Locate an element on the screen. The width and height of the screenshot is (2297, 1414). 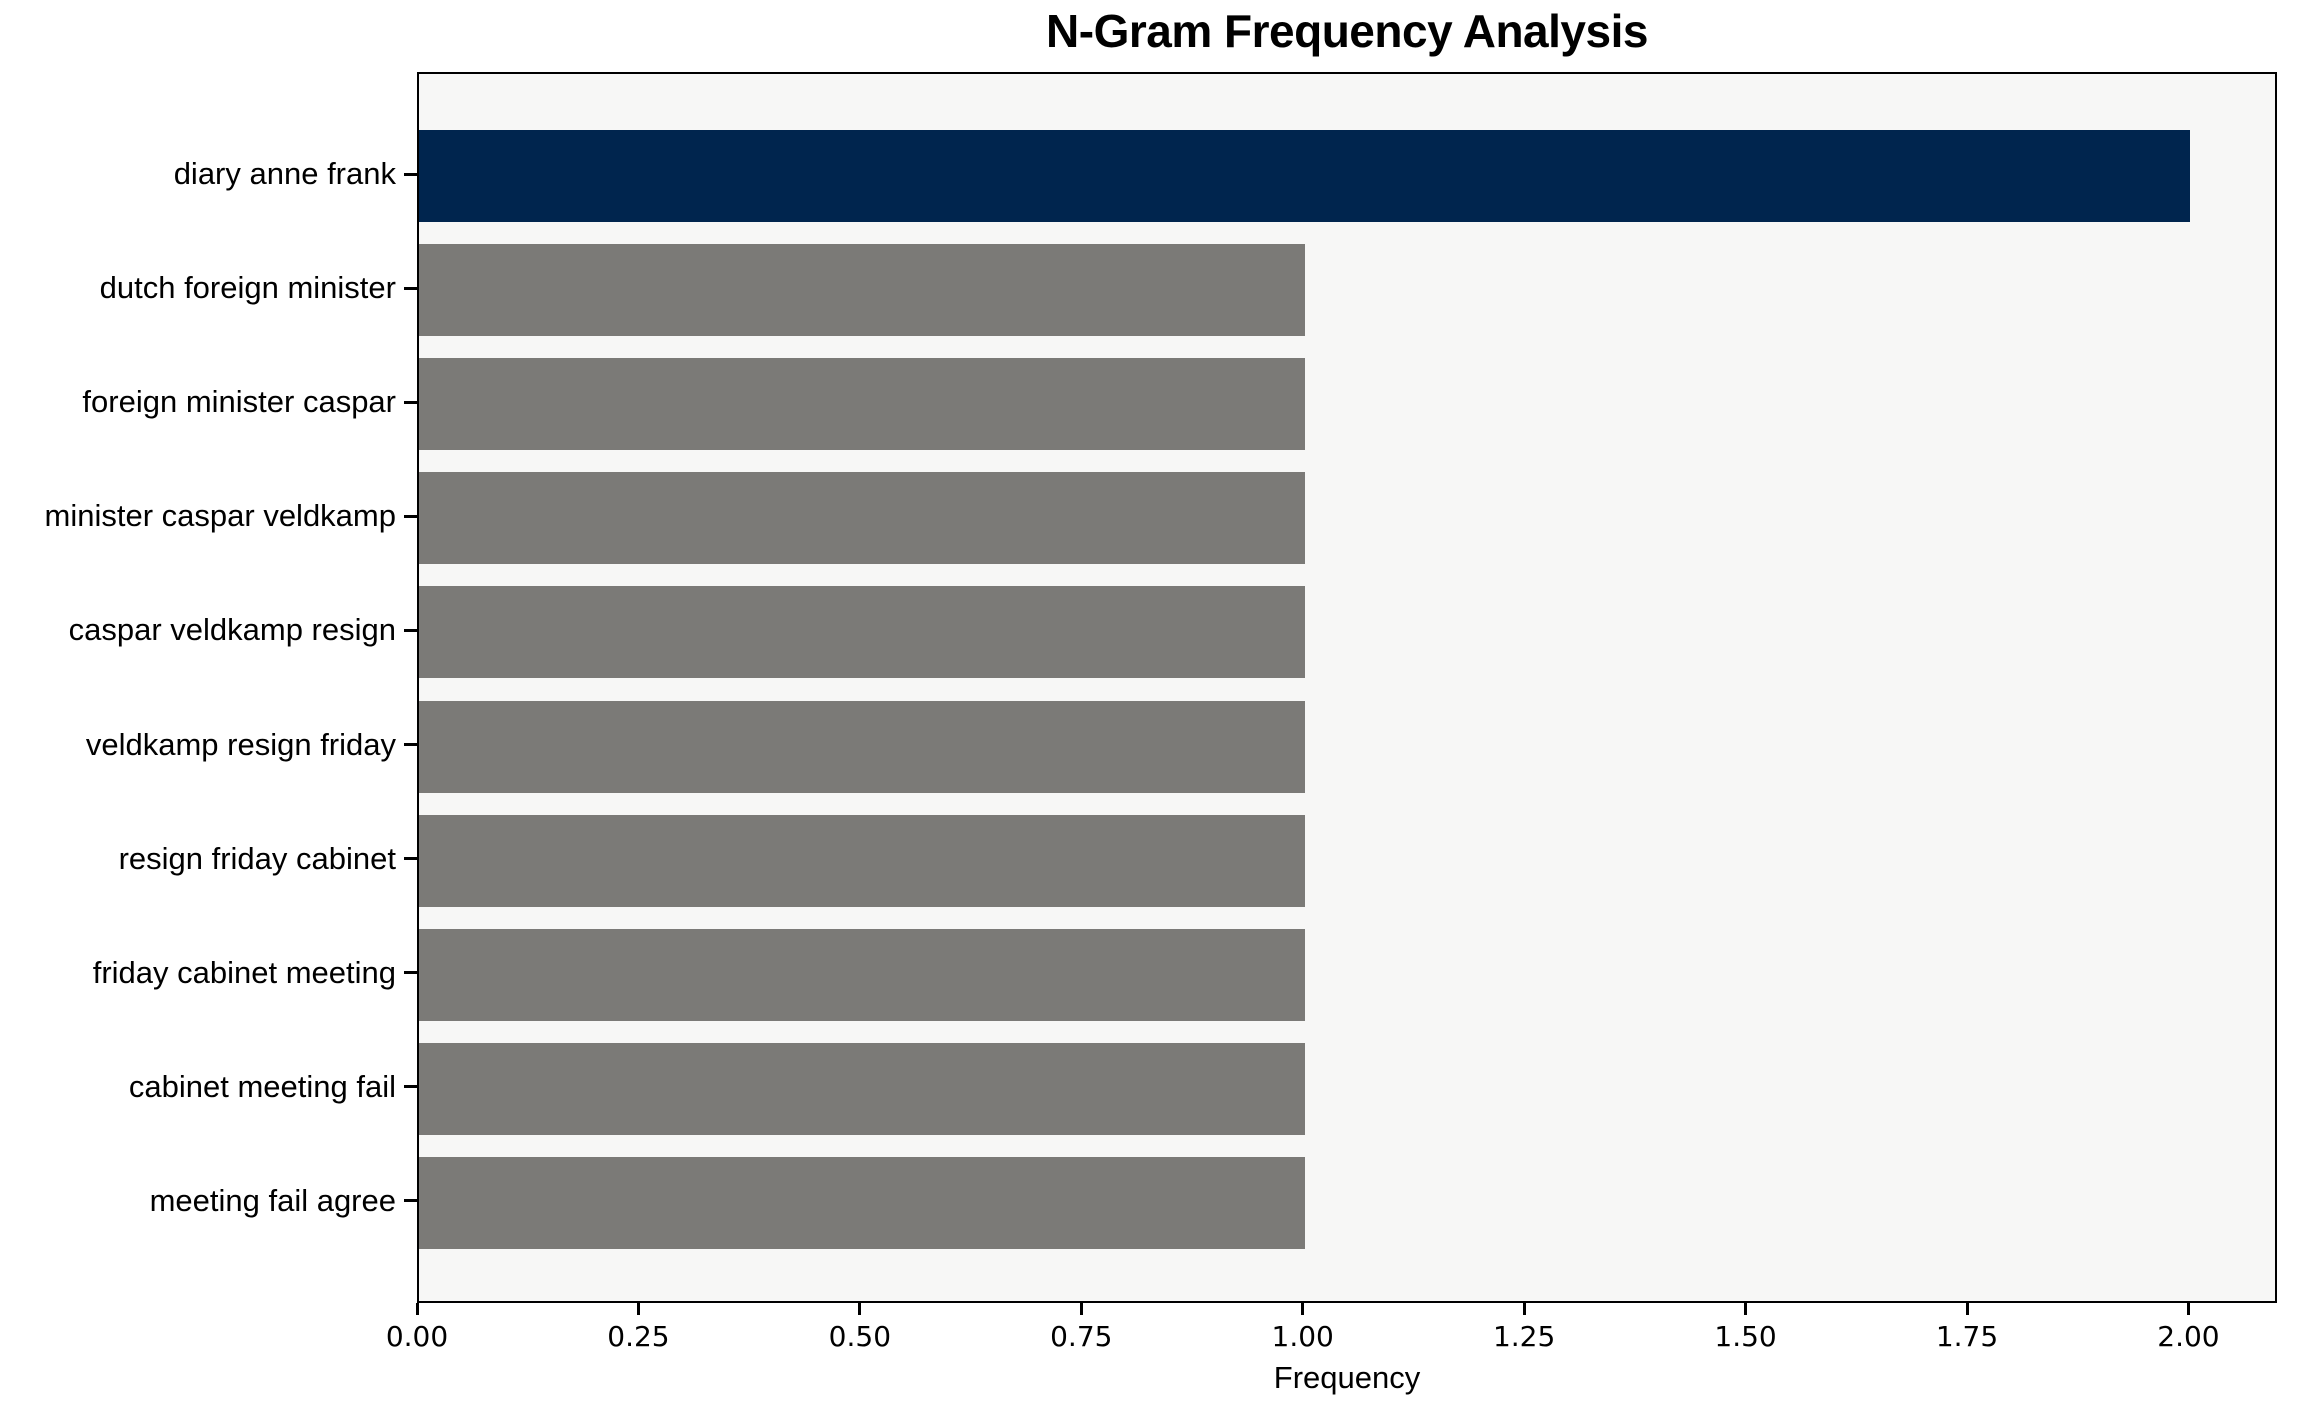
y-tick-label: friday cabinet meeting is located at coordinates (244, 972).